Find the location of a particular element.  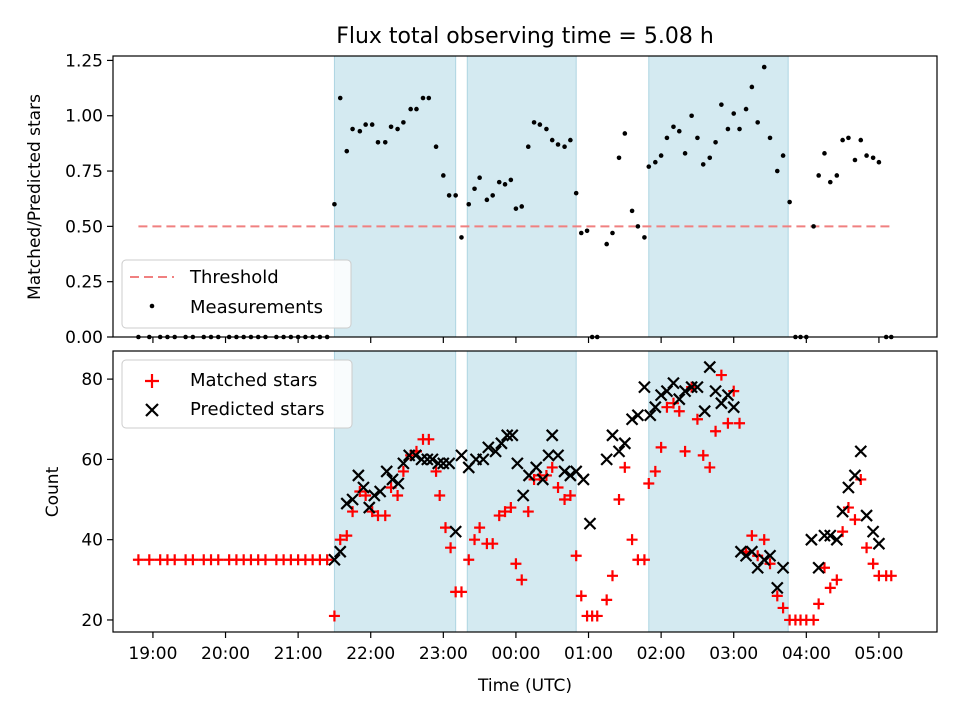

y-tick-label: 40 is located at coordinates (92, 541).